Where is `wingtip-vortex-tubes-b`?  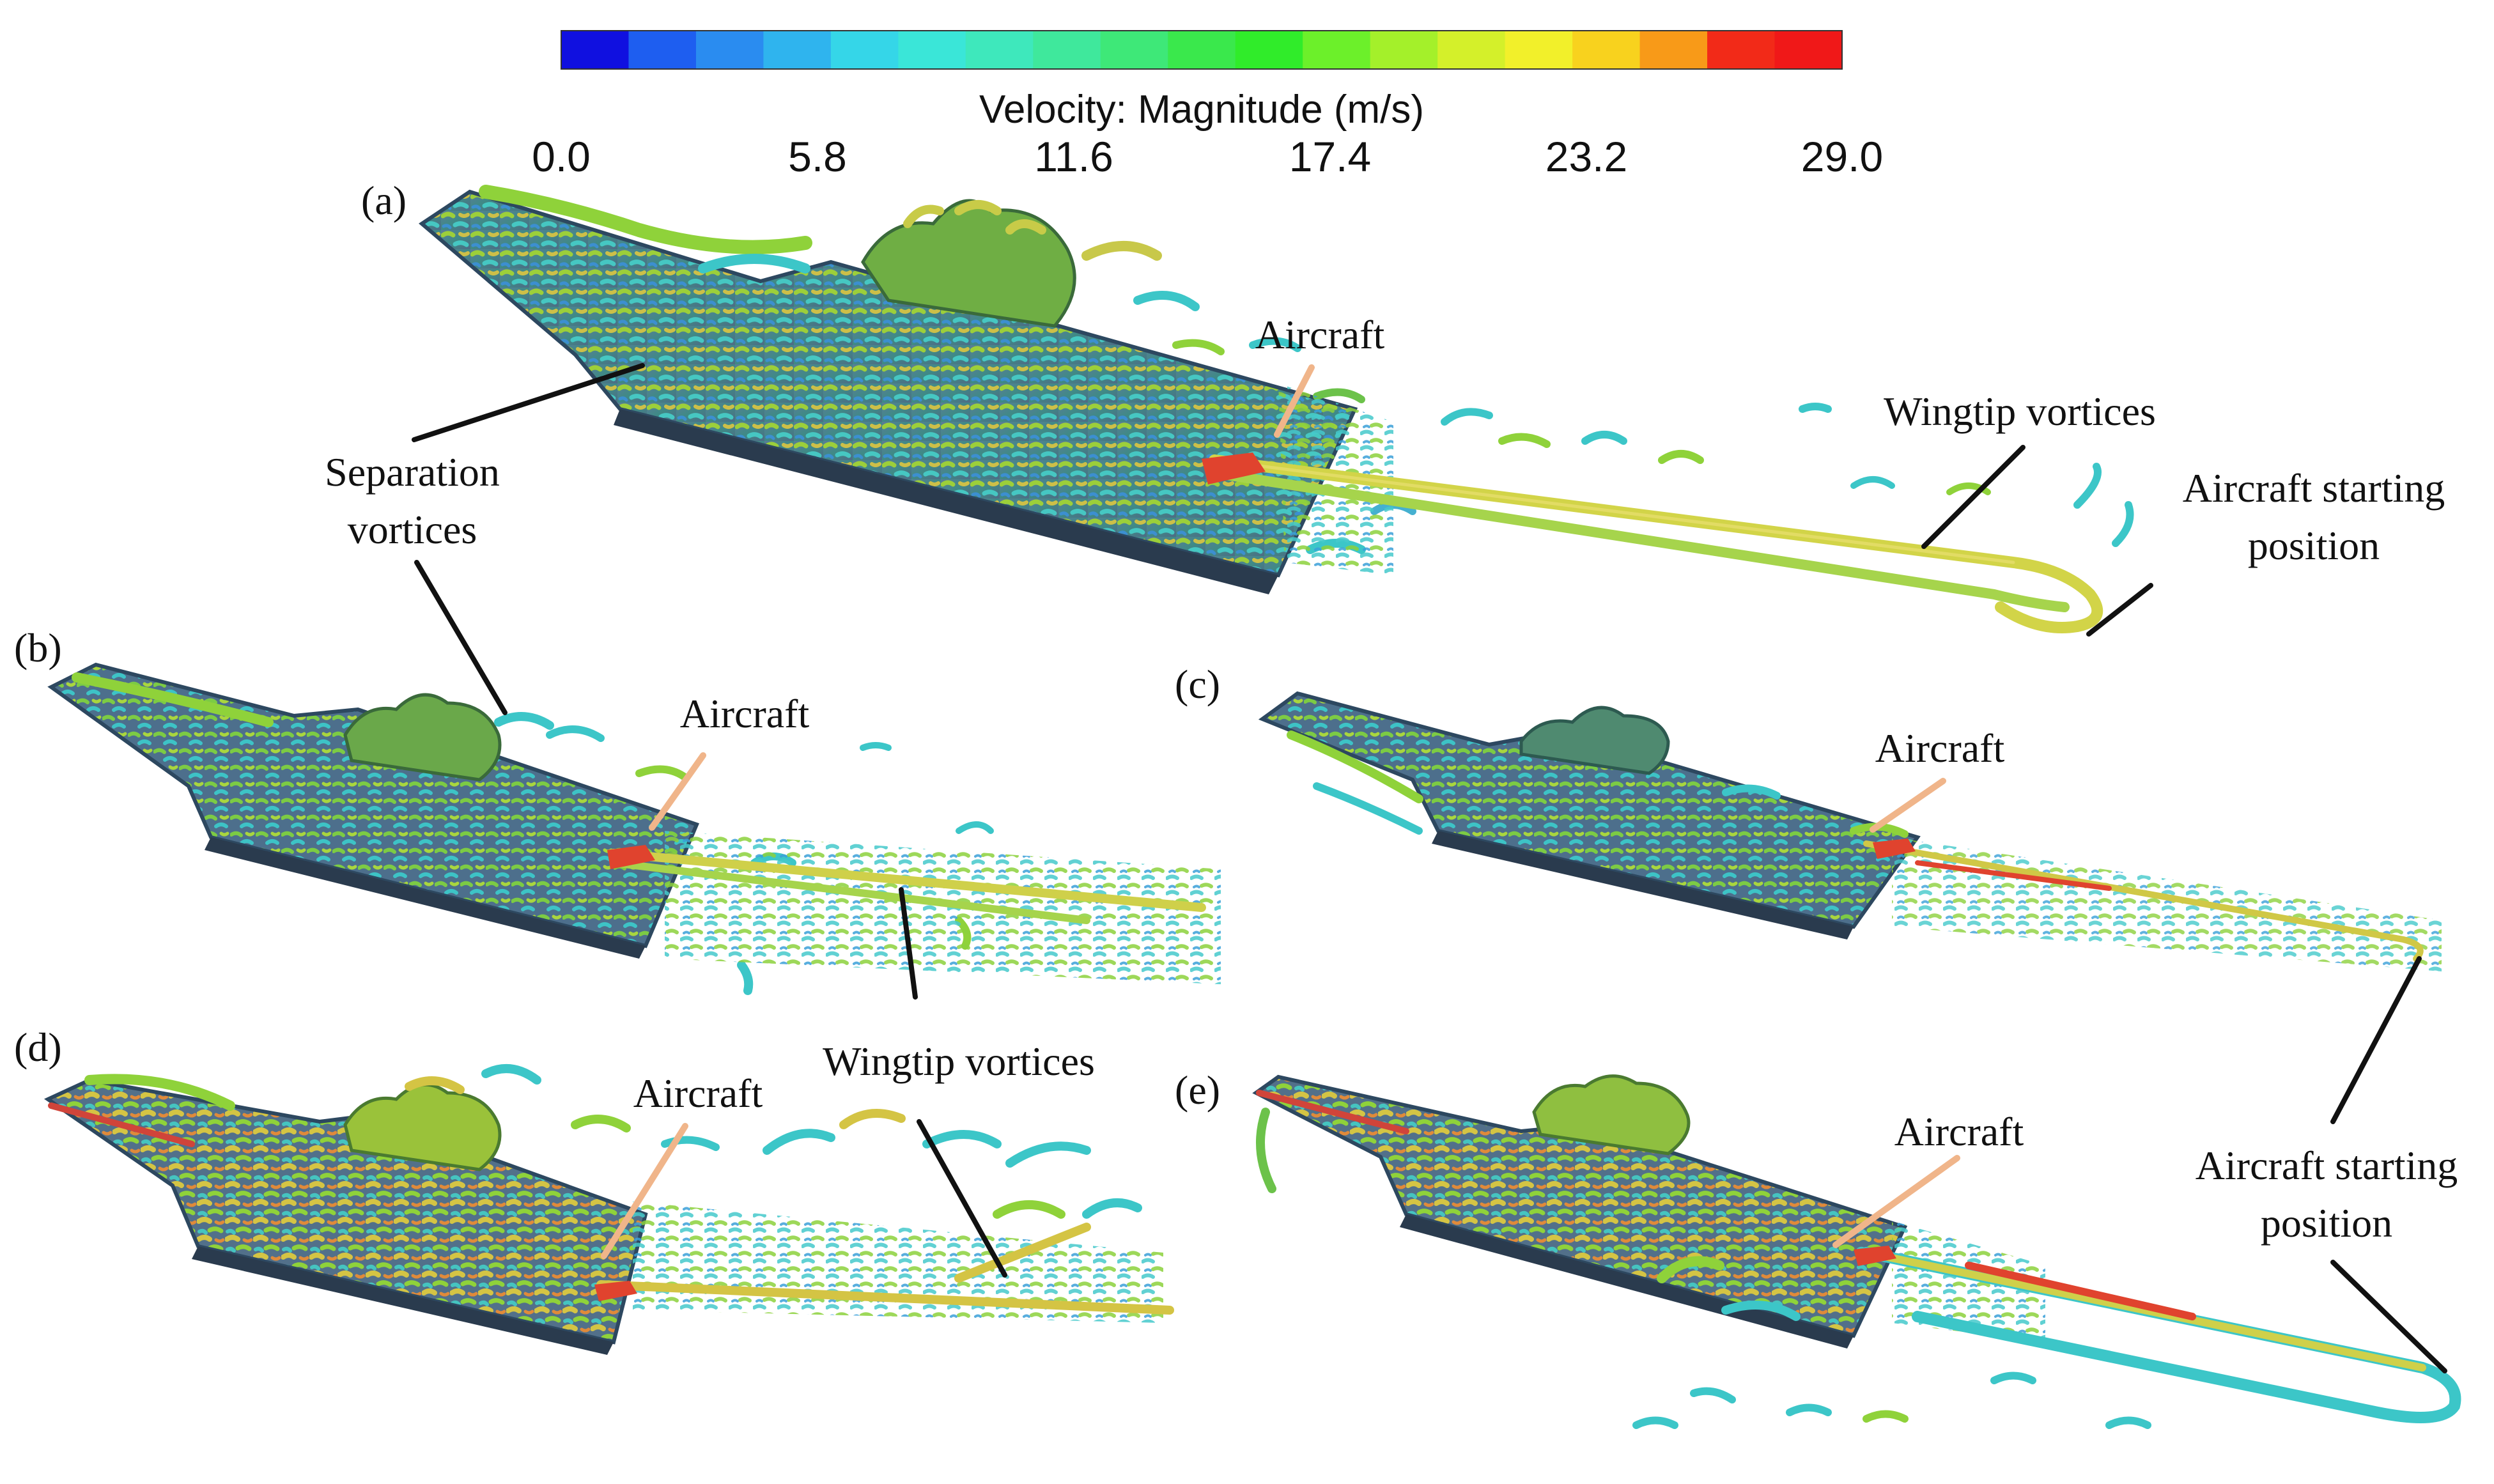
wingtip-vortex-tubes-b is located at coordinates (907, 886).